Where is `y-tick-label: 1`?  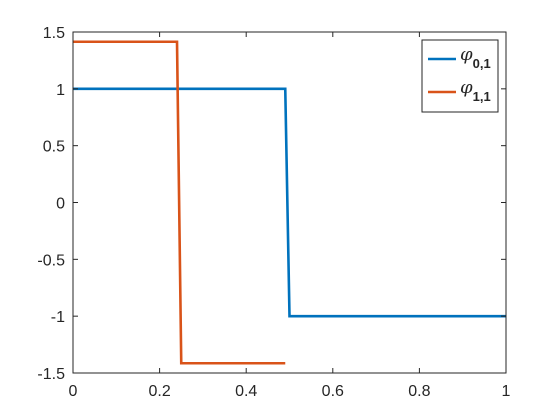
y-tick-label: 1 is located at coordinates (60, 90).